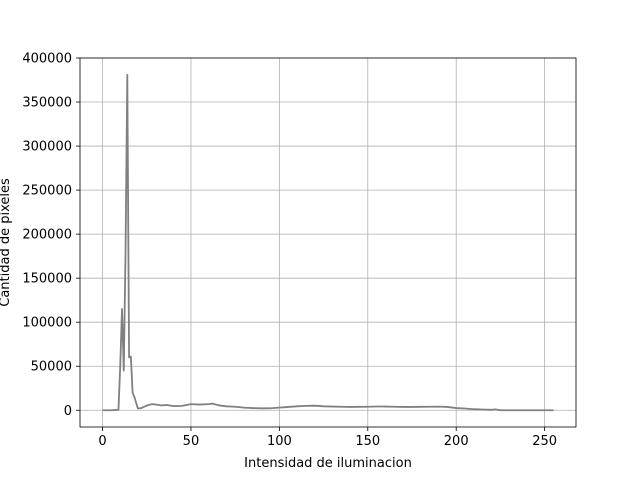 The height and width of the screenshot is (480, 640). I want to click on y-tick-label: 350000, so click(47, 103).